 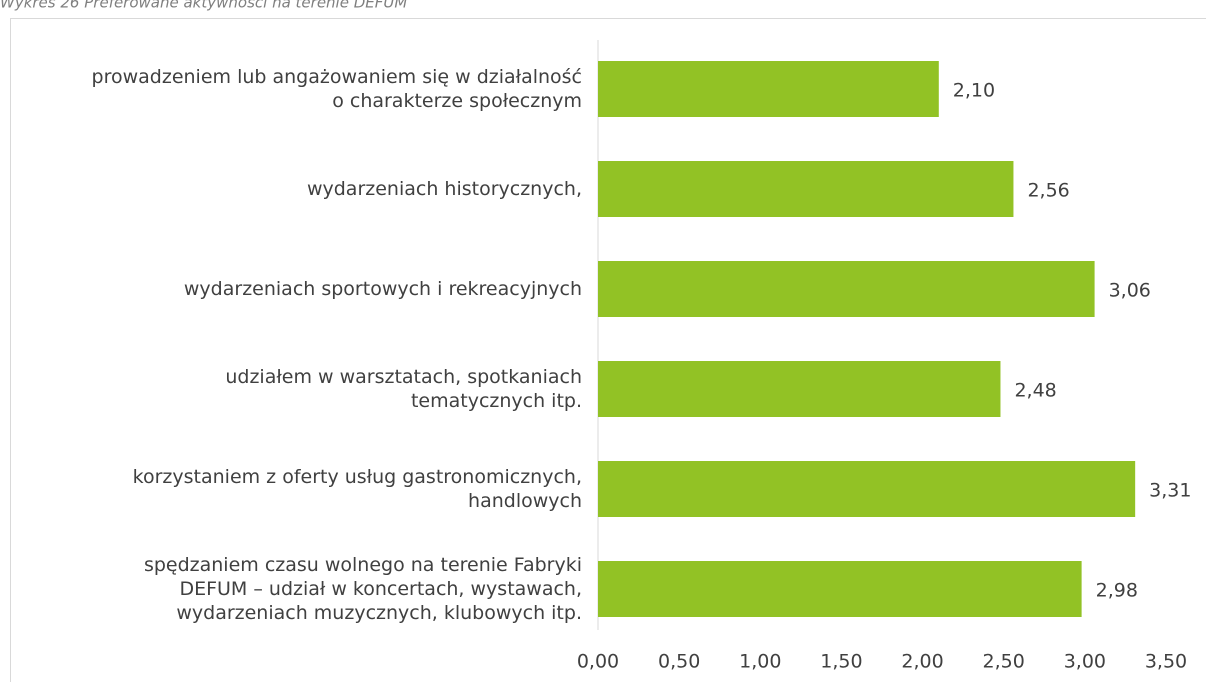 What do you see at coordinates (679, 662) in the screenshot?
I see `x-tick-label: 0,50` at bounding box center [679, 662].